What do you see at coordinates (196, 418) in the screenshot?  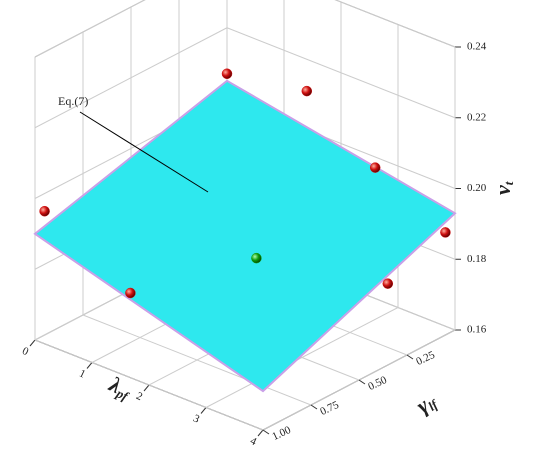 I see `x-tick-label: 3` at bounding box center [196, 418].